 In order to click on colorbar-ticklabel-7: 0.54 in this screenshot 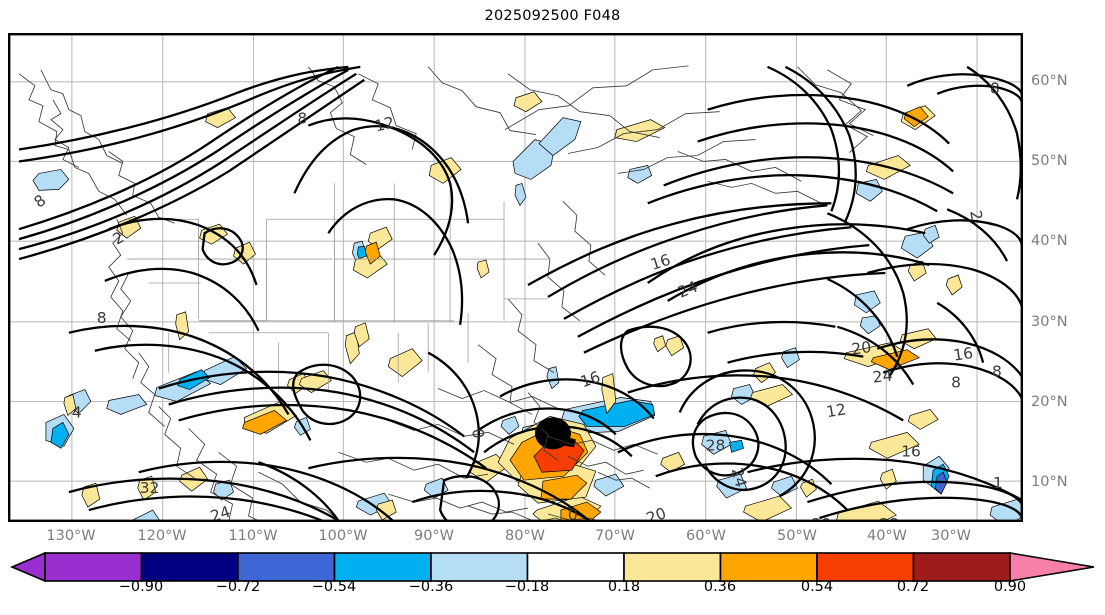, I will do `click(817, 587)`.